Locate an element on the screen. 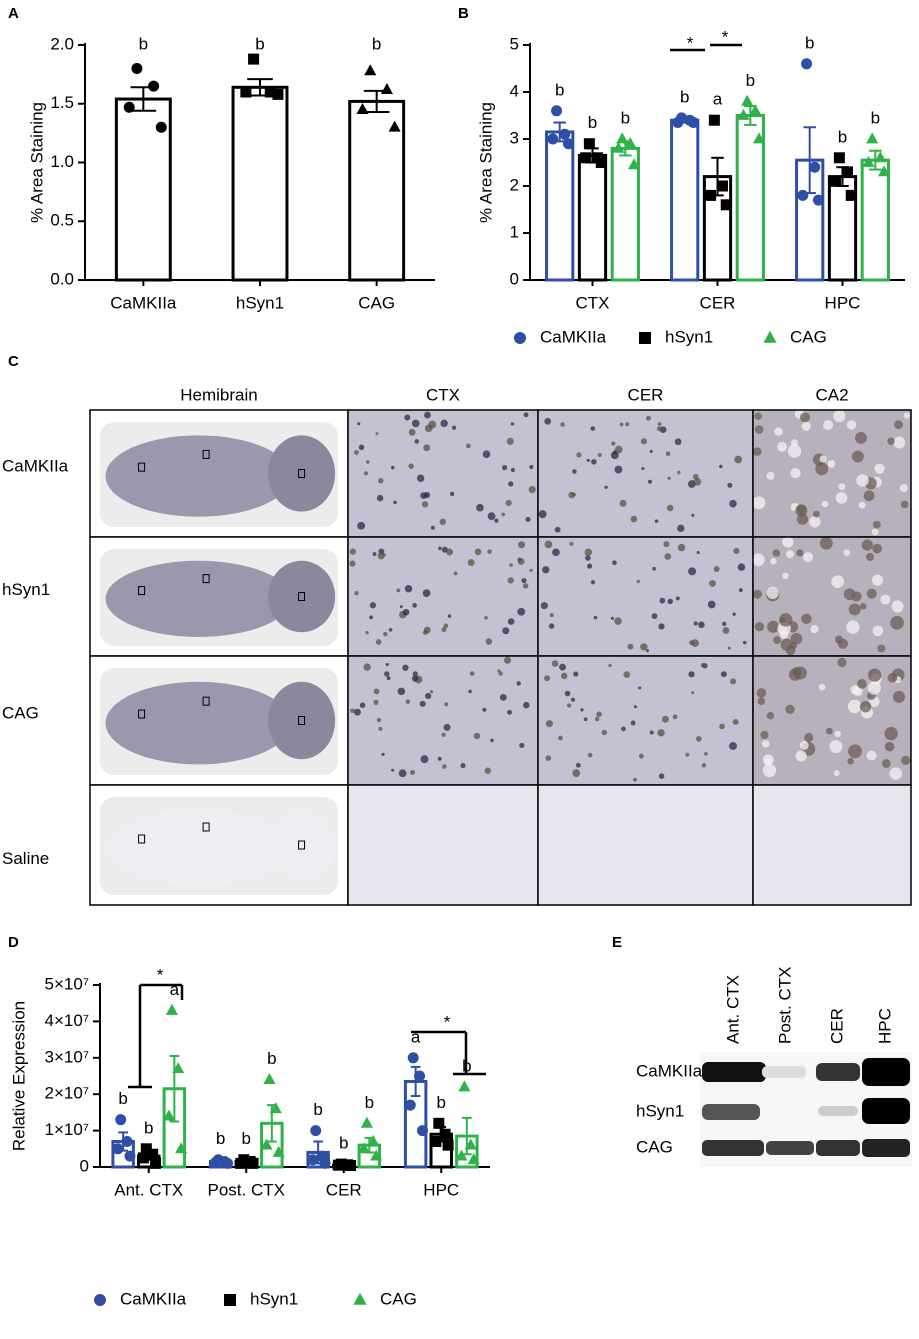  y-tick-label: 0.0 is located at coordinates (62, 278).